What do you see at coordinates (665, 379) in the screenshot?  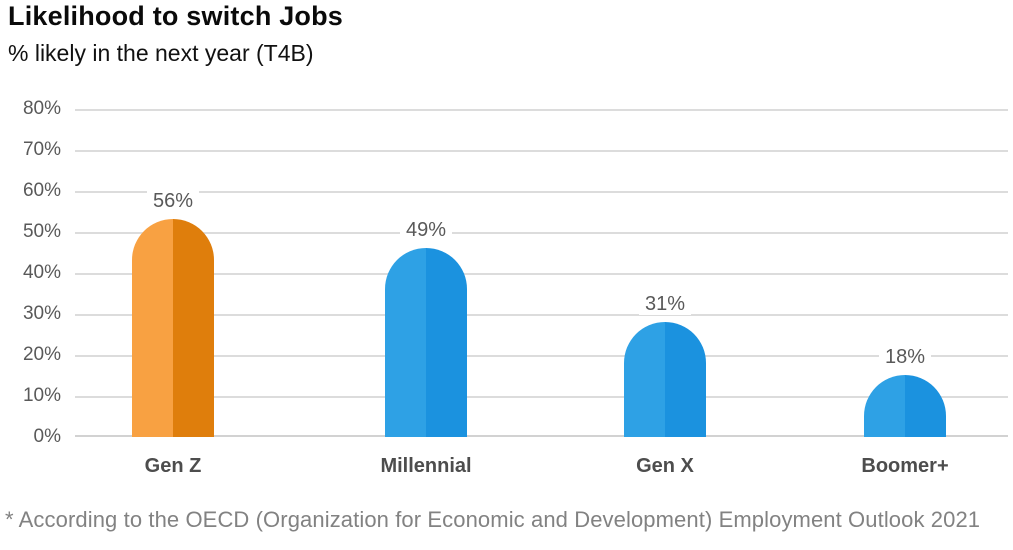 I see `bar-gen-x` at bounding box center [665, 379].